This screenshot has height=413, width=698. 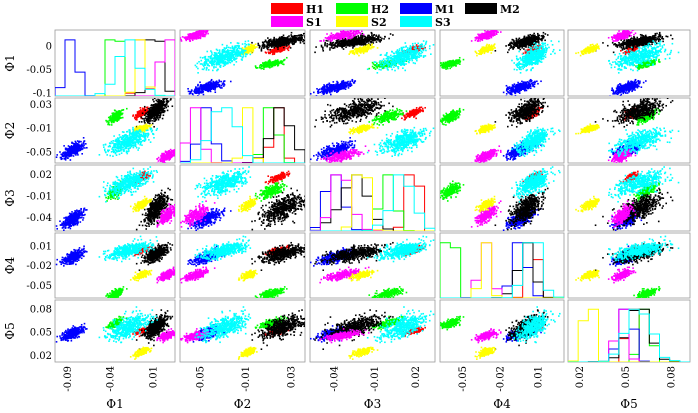 What do you see at coordinates (115, 67) in the screenshot?
I see `histogram-S3` at bounding box center [115, 67].